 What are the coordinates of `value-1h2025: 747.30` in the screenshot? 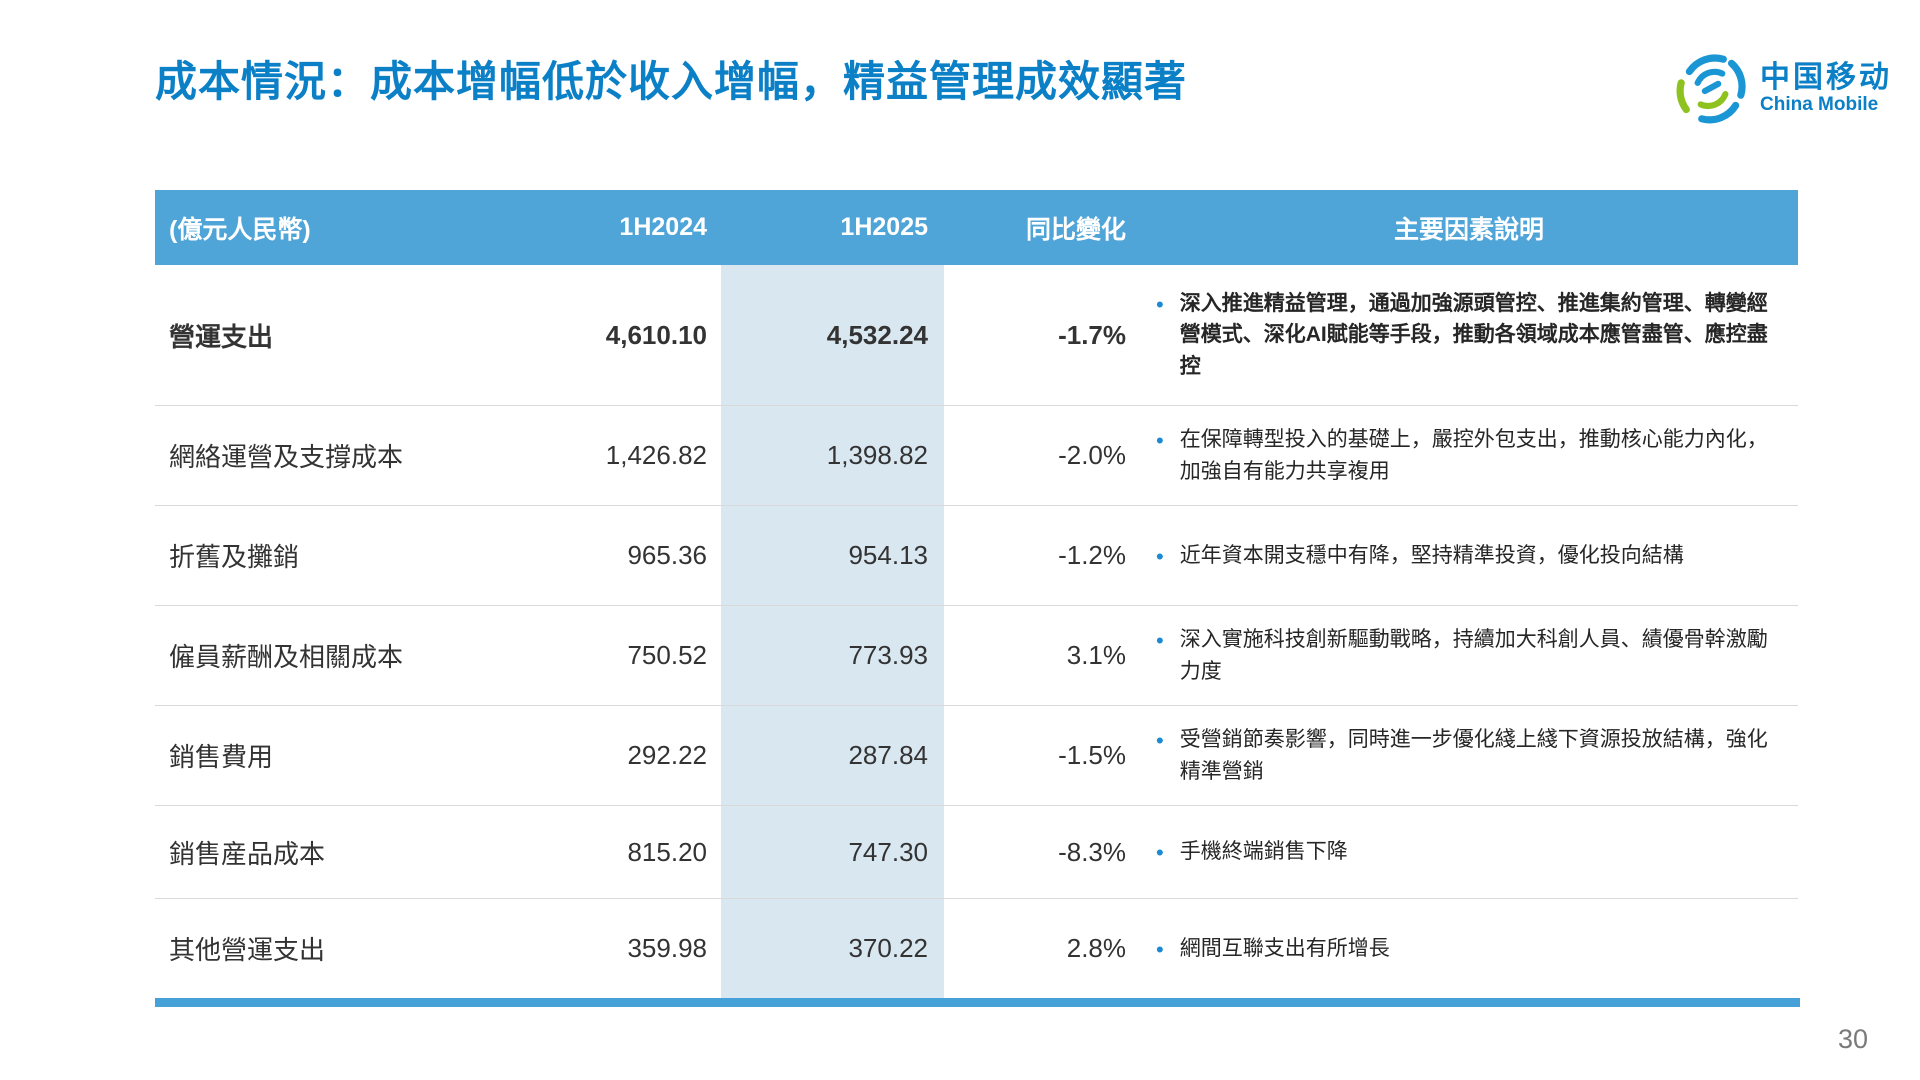 It's located at (832, 852).